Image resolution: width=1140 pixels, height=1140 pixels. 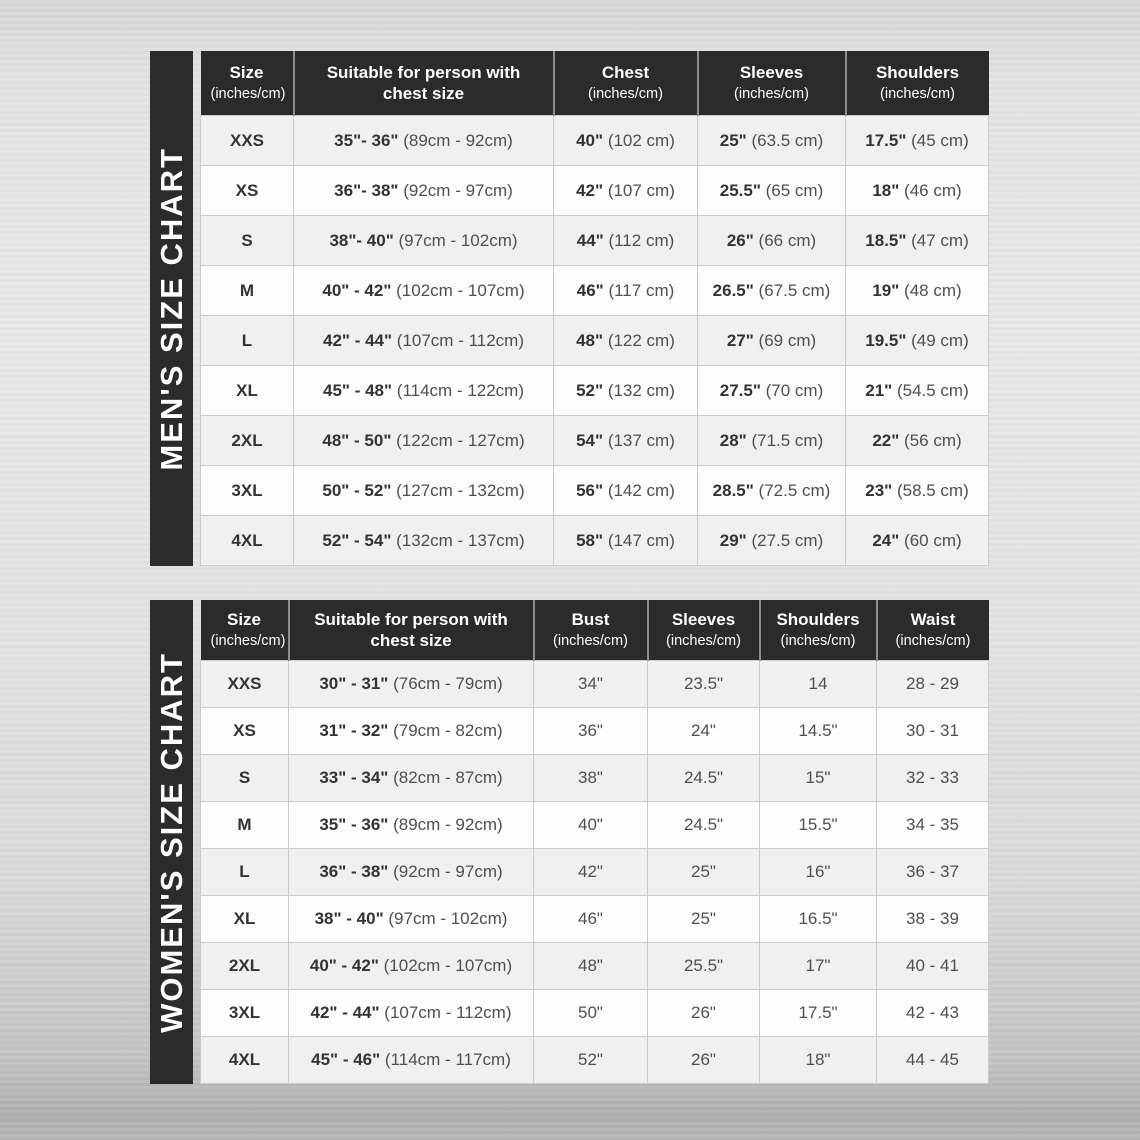 I want to click on cell-value: 36", so click(x=590, y=730).